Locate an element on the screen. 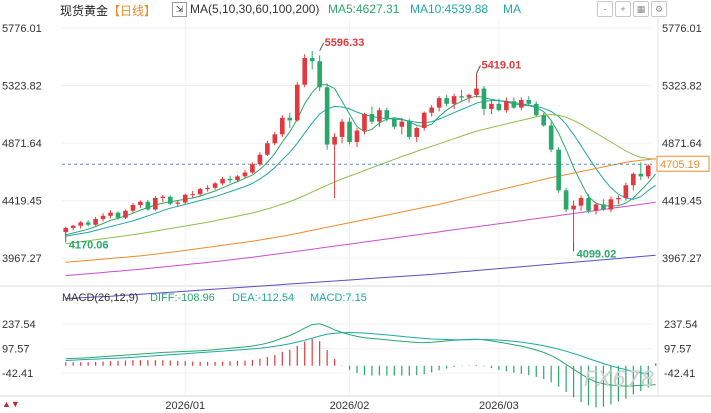 This screenshot has width=711, height=413. price-tick-label-right: 3967.27 is located at coordinates (682, 259).